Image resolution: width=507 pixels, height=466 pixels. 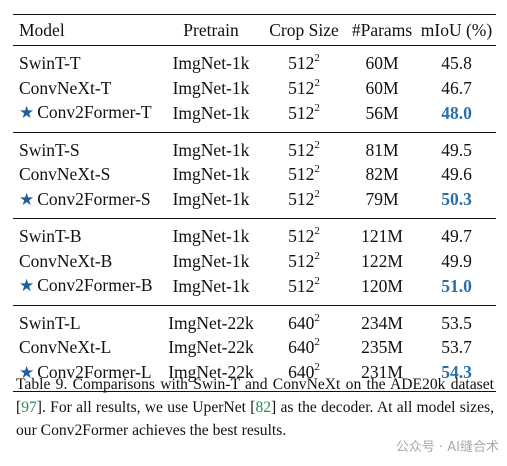 I want to click on cell-params: 82M, so click(x=382, y=174).